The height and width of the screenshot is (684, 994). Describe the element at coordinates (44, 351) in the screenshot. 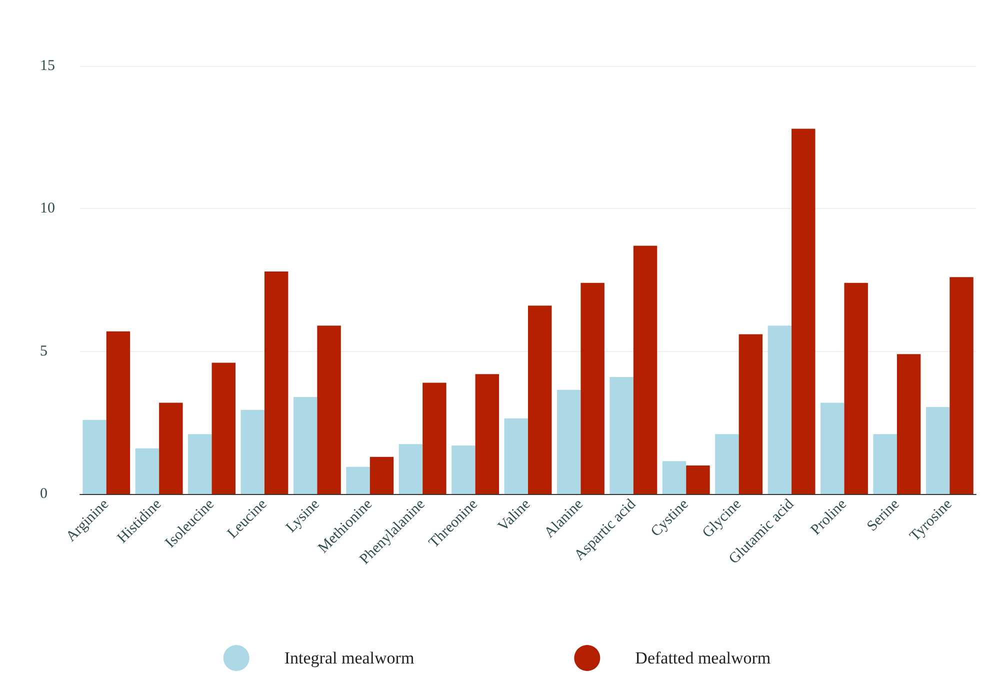

I see `y-tick-label: 5` at that location.